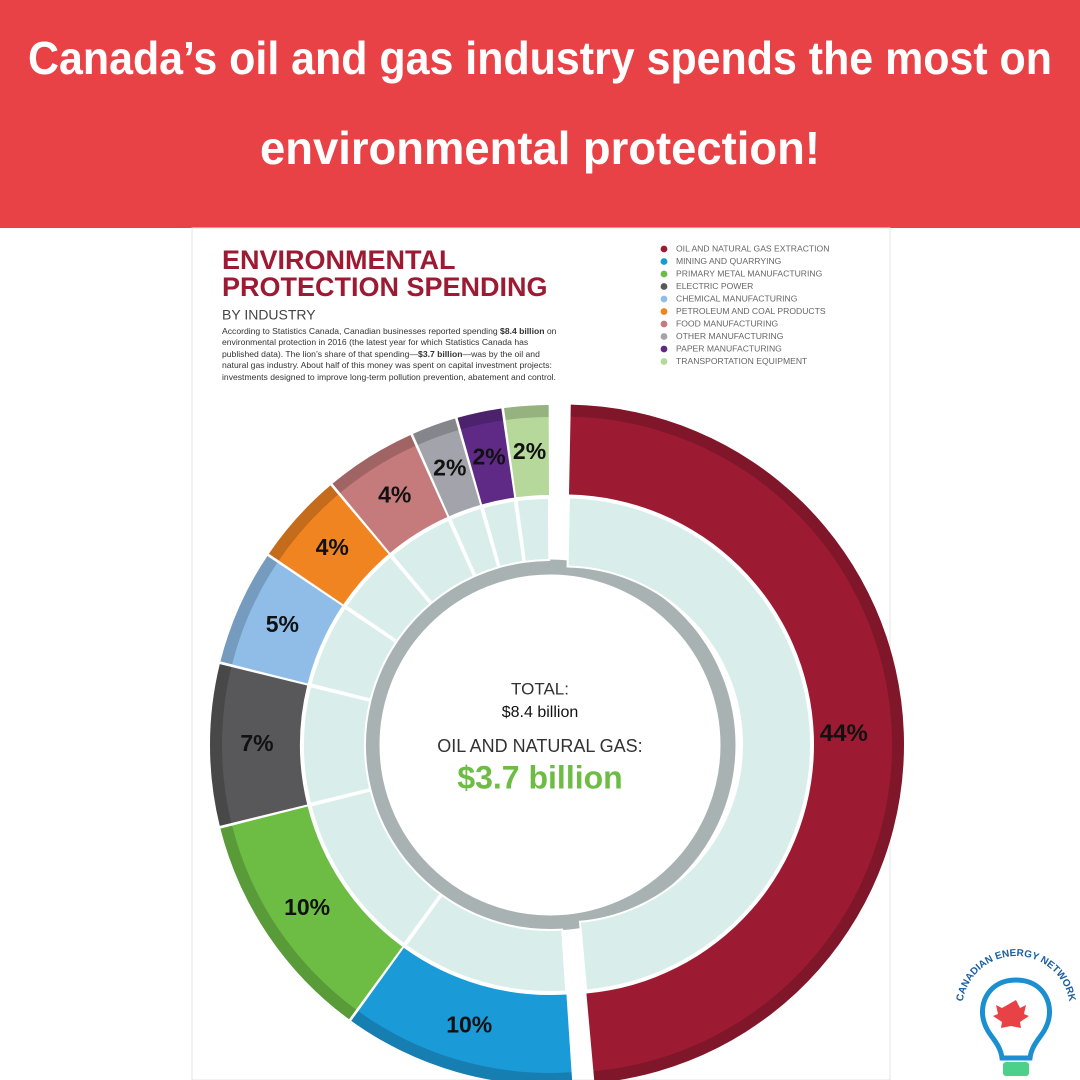 The width and height of the screenshot is (1080, 1080). Describe the element at coordinates (339, 260) in the screenshot. I see `chart-title-line: ENVIRONMENTAL` at that location.